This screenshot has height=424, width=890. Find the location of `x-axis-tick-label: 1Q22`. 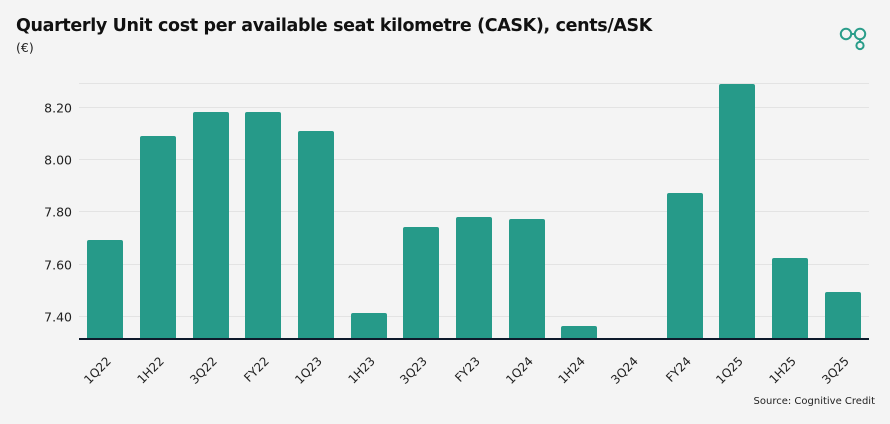

x-axis-tick-label: 1Q22 is located at coordinates (98, 371).